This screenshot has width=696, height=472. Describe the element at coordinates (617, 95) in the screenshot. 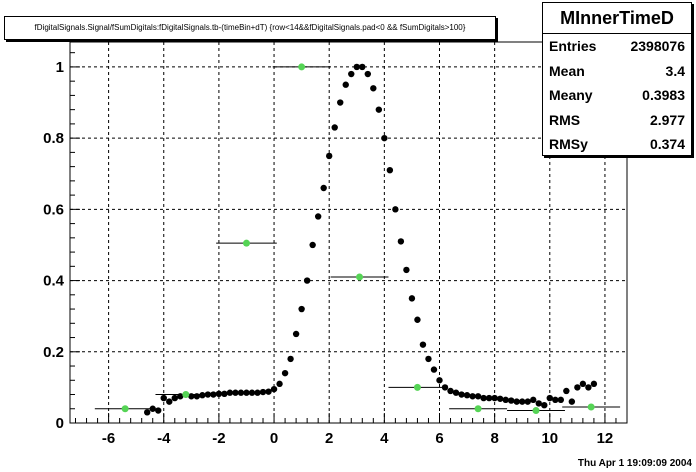

I see `stats-row: Meany 0.3983` at that location.